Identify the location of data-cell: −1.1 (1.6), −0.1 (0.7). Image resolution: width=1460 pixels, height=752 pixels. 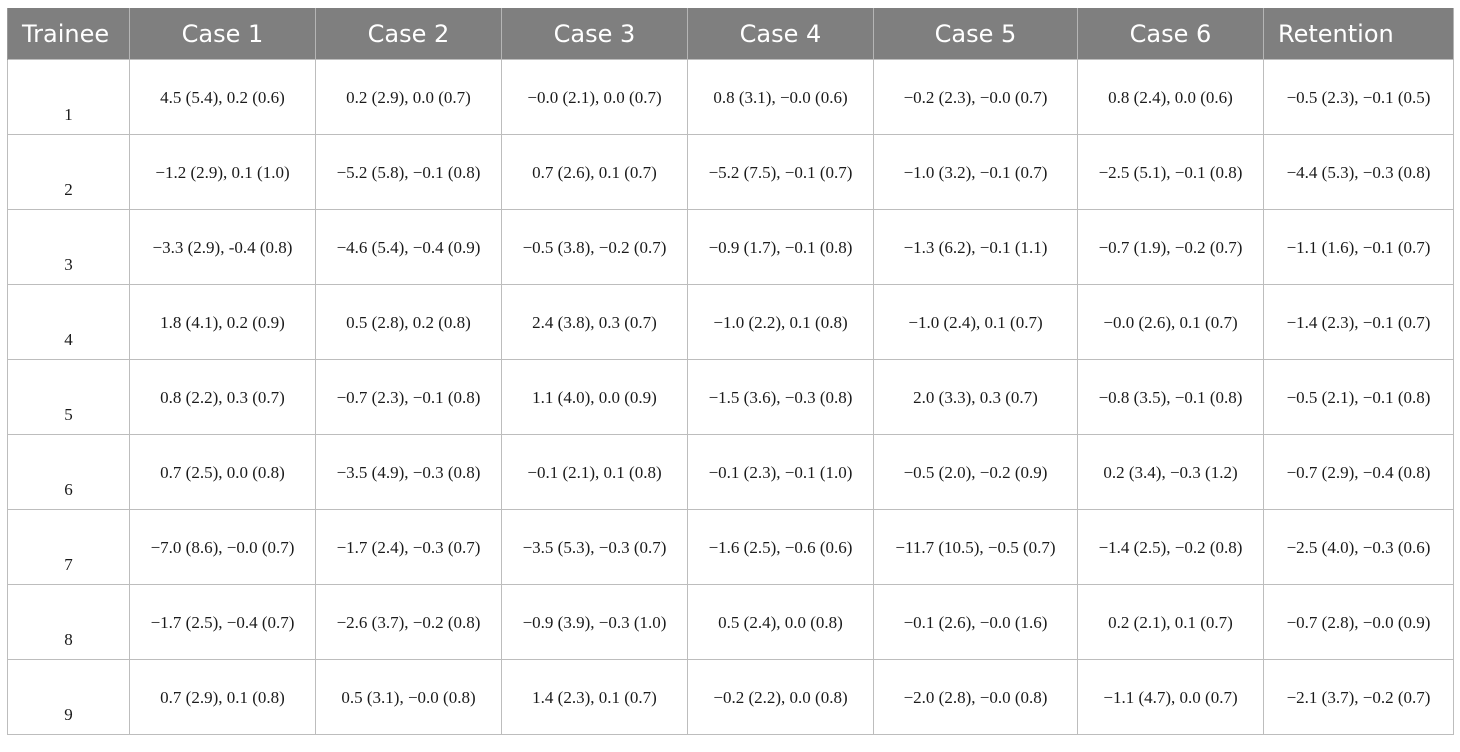
(1358, 247).